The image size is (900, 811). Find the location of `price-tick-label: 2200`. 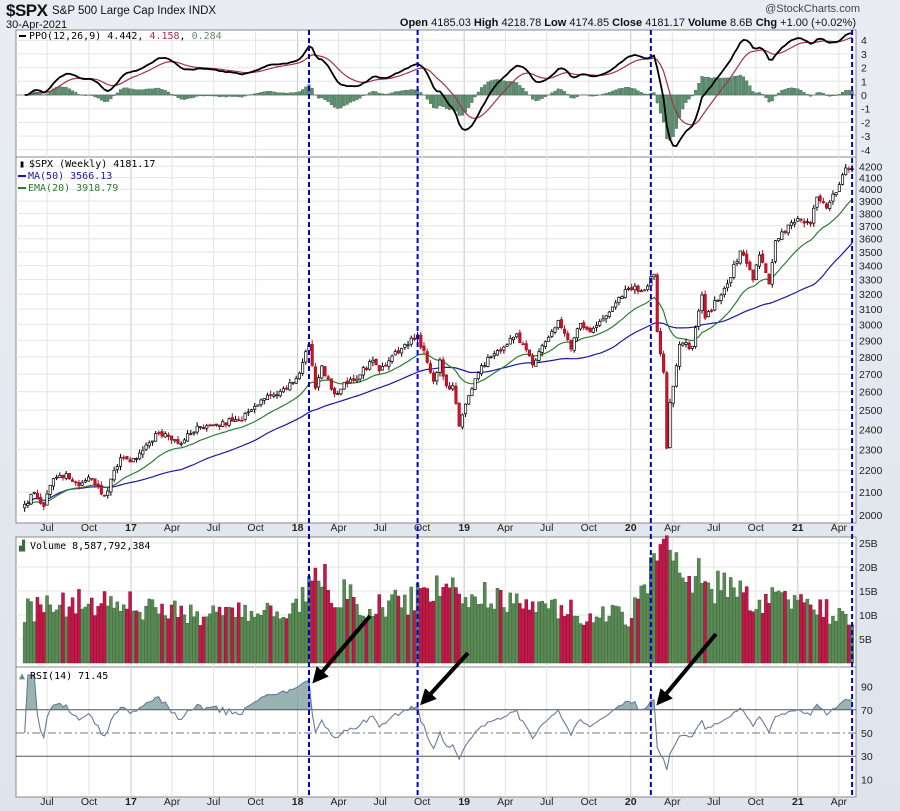

price-tick-label: 2200 is located at coordinates (871, 471).